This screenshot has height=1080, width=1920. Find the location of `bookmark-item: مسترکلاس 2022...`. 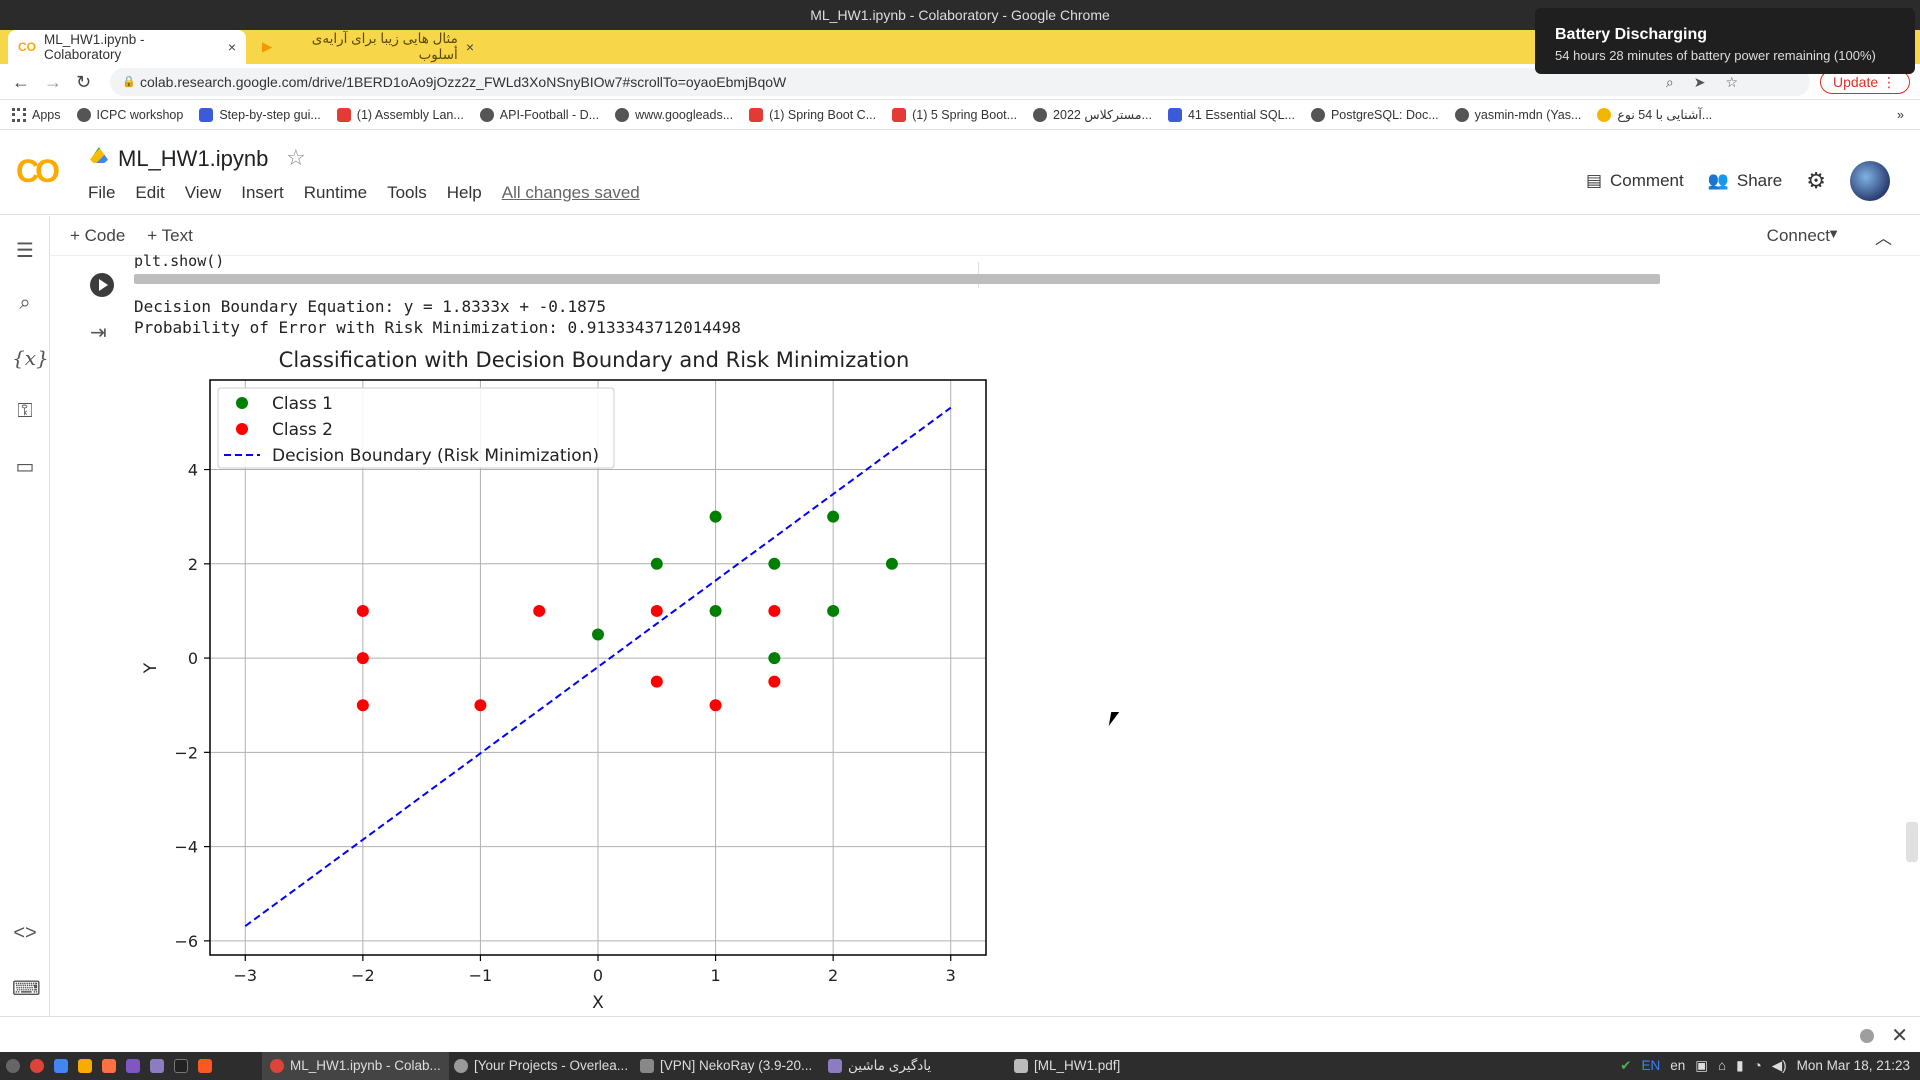

bookmark-item: مسترکلاس 2022... is located at coordinates (1092, 114).